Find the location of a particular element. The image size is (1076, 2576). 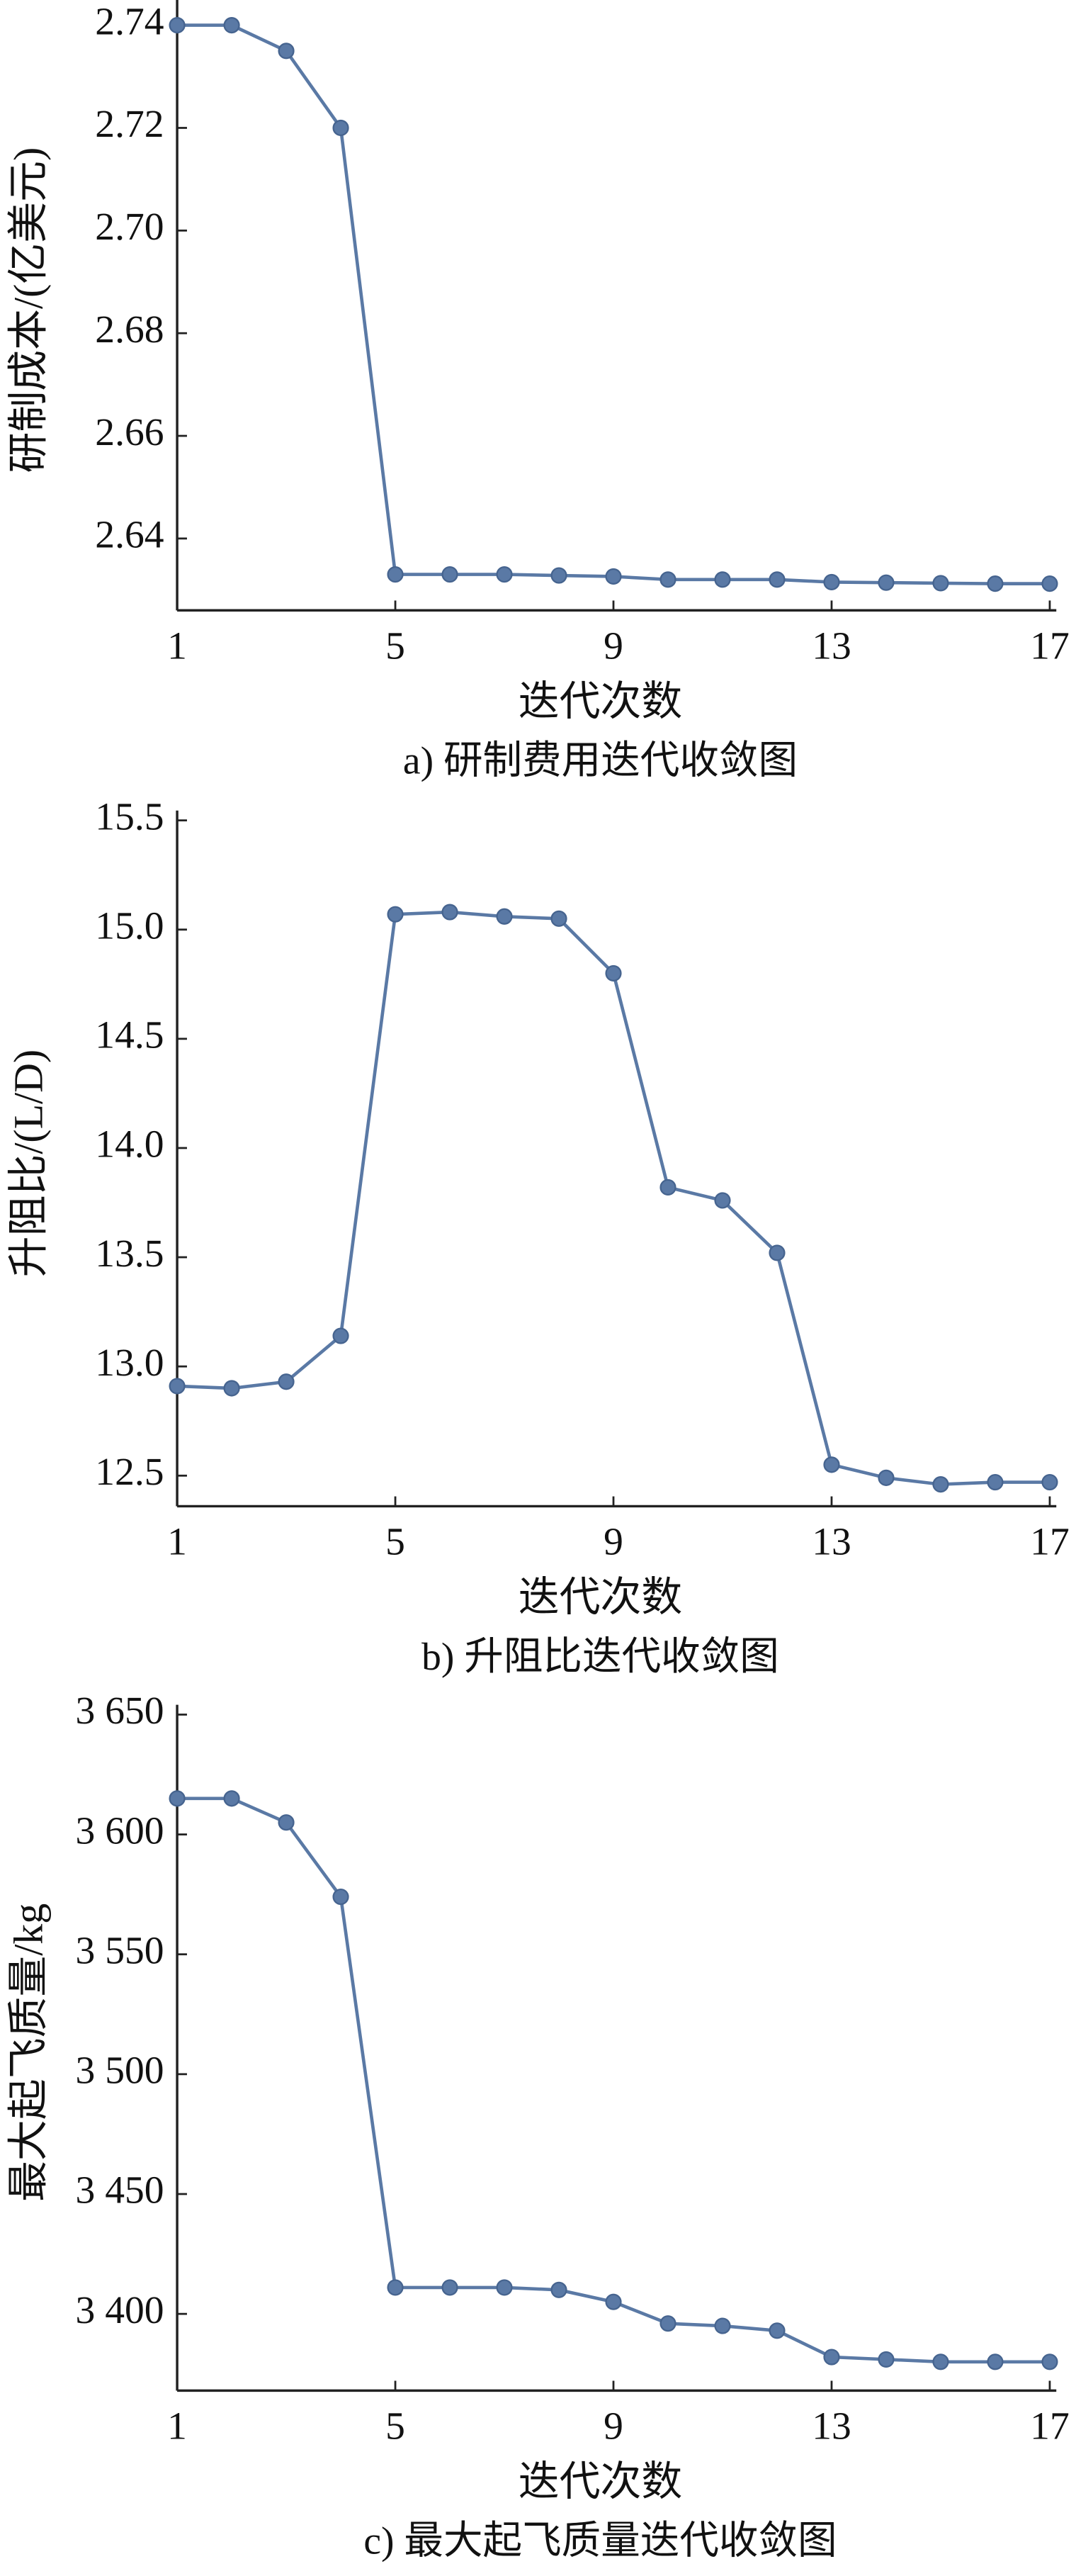

y-tick-label: 2.72 is located at coordinates (129, 124).